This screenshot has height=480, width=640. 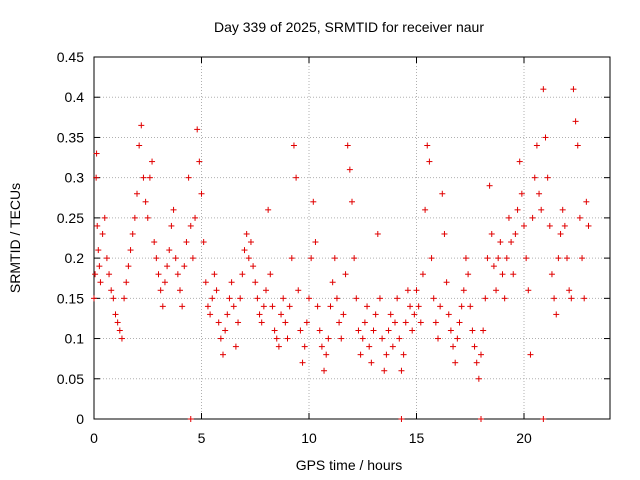 What do you see at coordinates (94, 438) in the screenshot?
I see `x-tick-label: 0` at bounding box center [94, 438].